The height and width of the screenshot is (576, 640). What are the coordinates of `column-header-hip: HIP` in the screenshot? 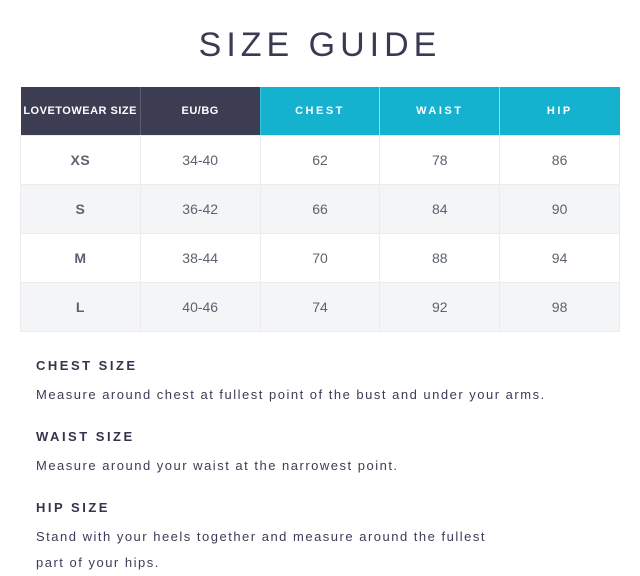 It's located at (559, 111).